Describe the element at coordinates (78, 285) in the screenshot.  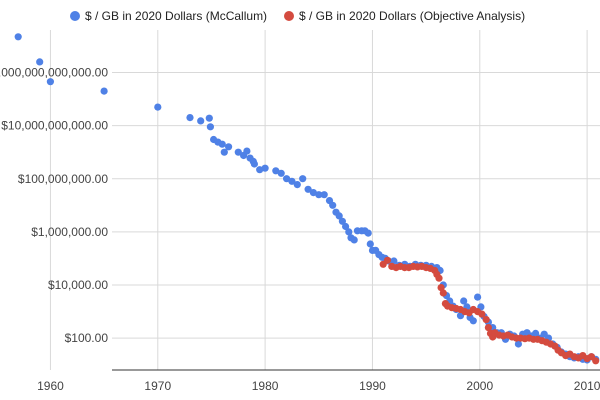
I see `y-tick-label: $10,000.00` at that location.